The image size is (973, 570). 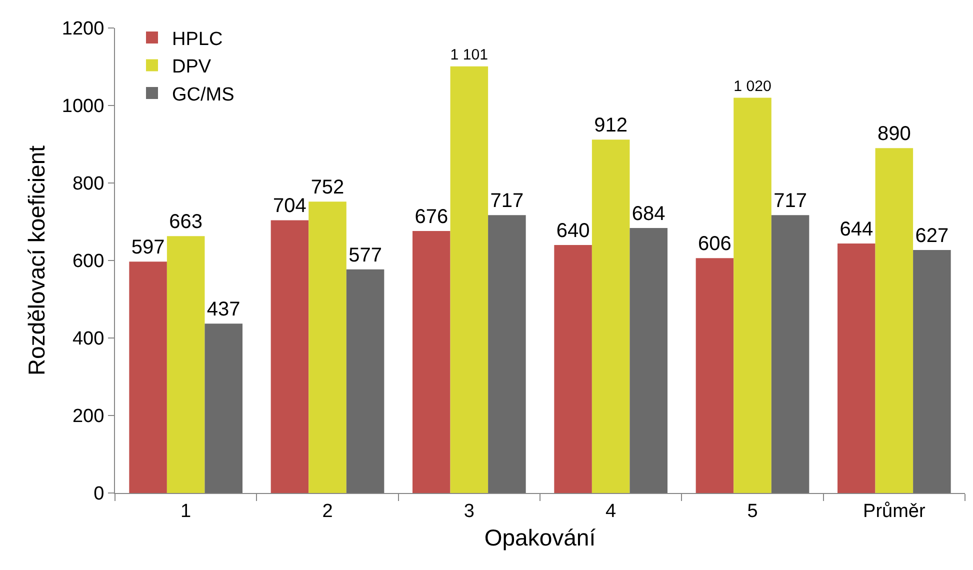 What do you see at coordinates (431, 217) in the screenshot?
I see `data-label: 676` at bounding box center [431, 217].